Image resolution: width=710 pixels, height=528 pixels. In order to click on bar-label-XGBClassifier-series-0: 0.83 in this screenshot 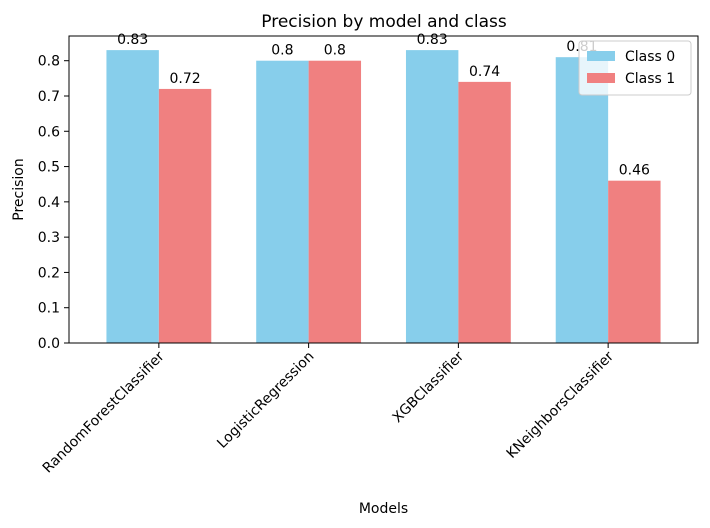, I will do `click(432, 40)`.